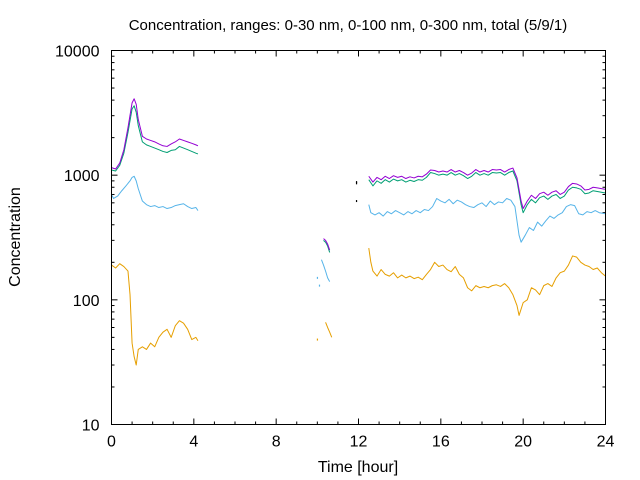 The width and height of the screenshot is (640, 480). I want to click on x-tick-label: 4, so click(193, 442).